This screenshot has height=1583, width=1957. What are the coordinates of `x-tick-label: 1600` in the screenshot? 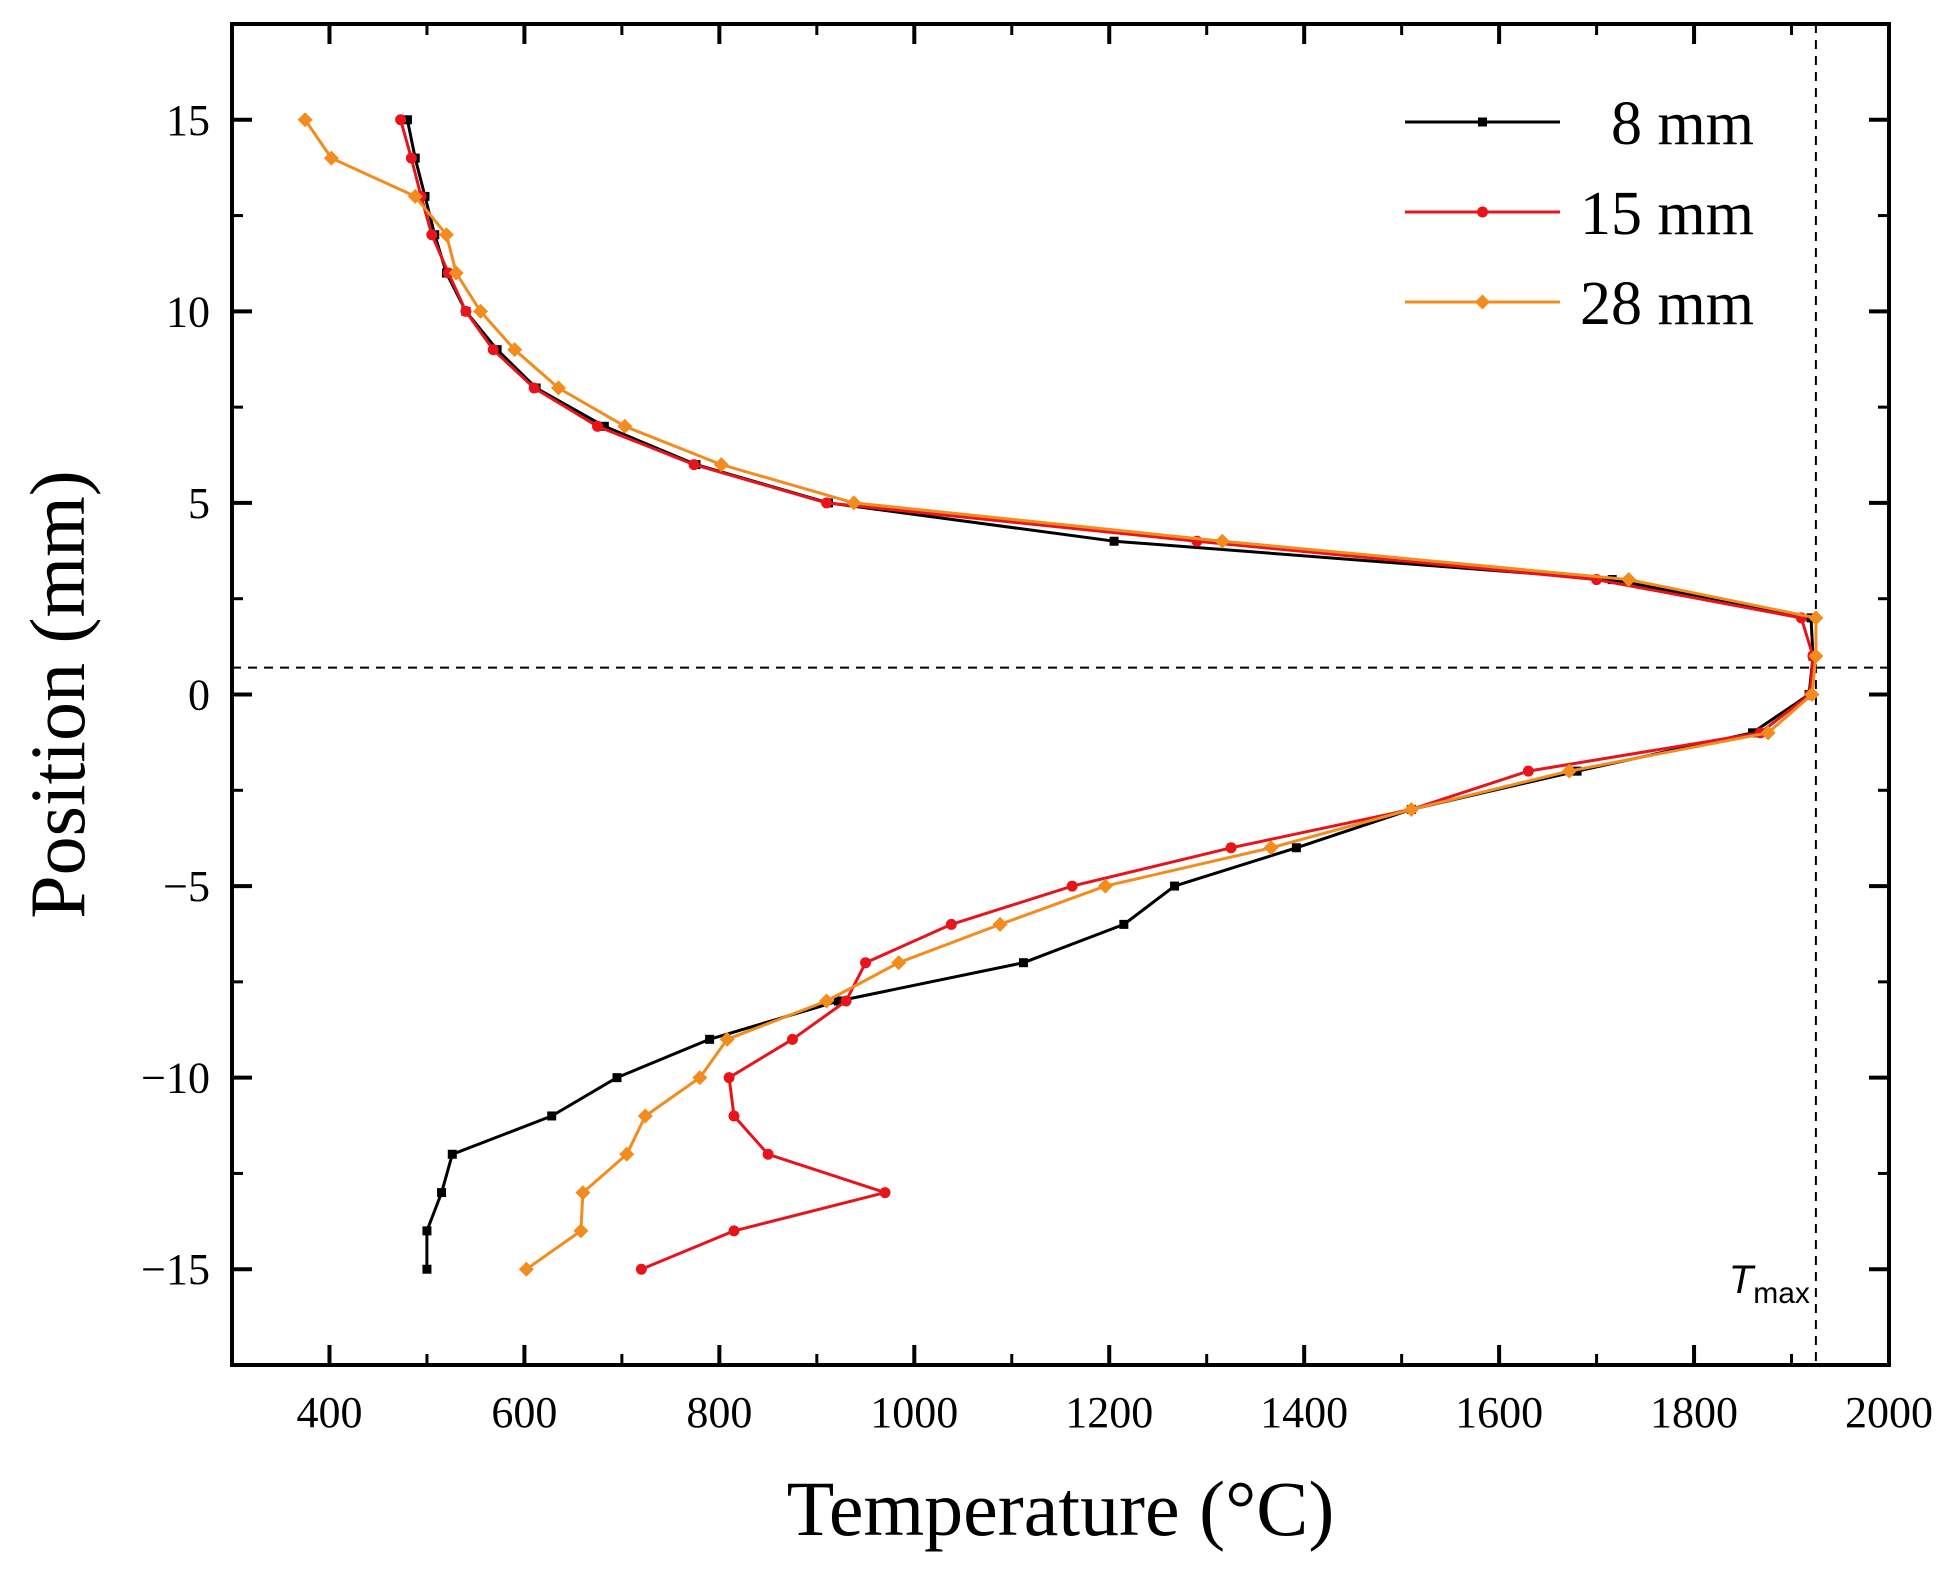 It's located at (1499, 1412).